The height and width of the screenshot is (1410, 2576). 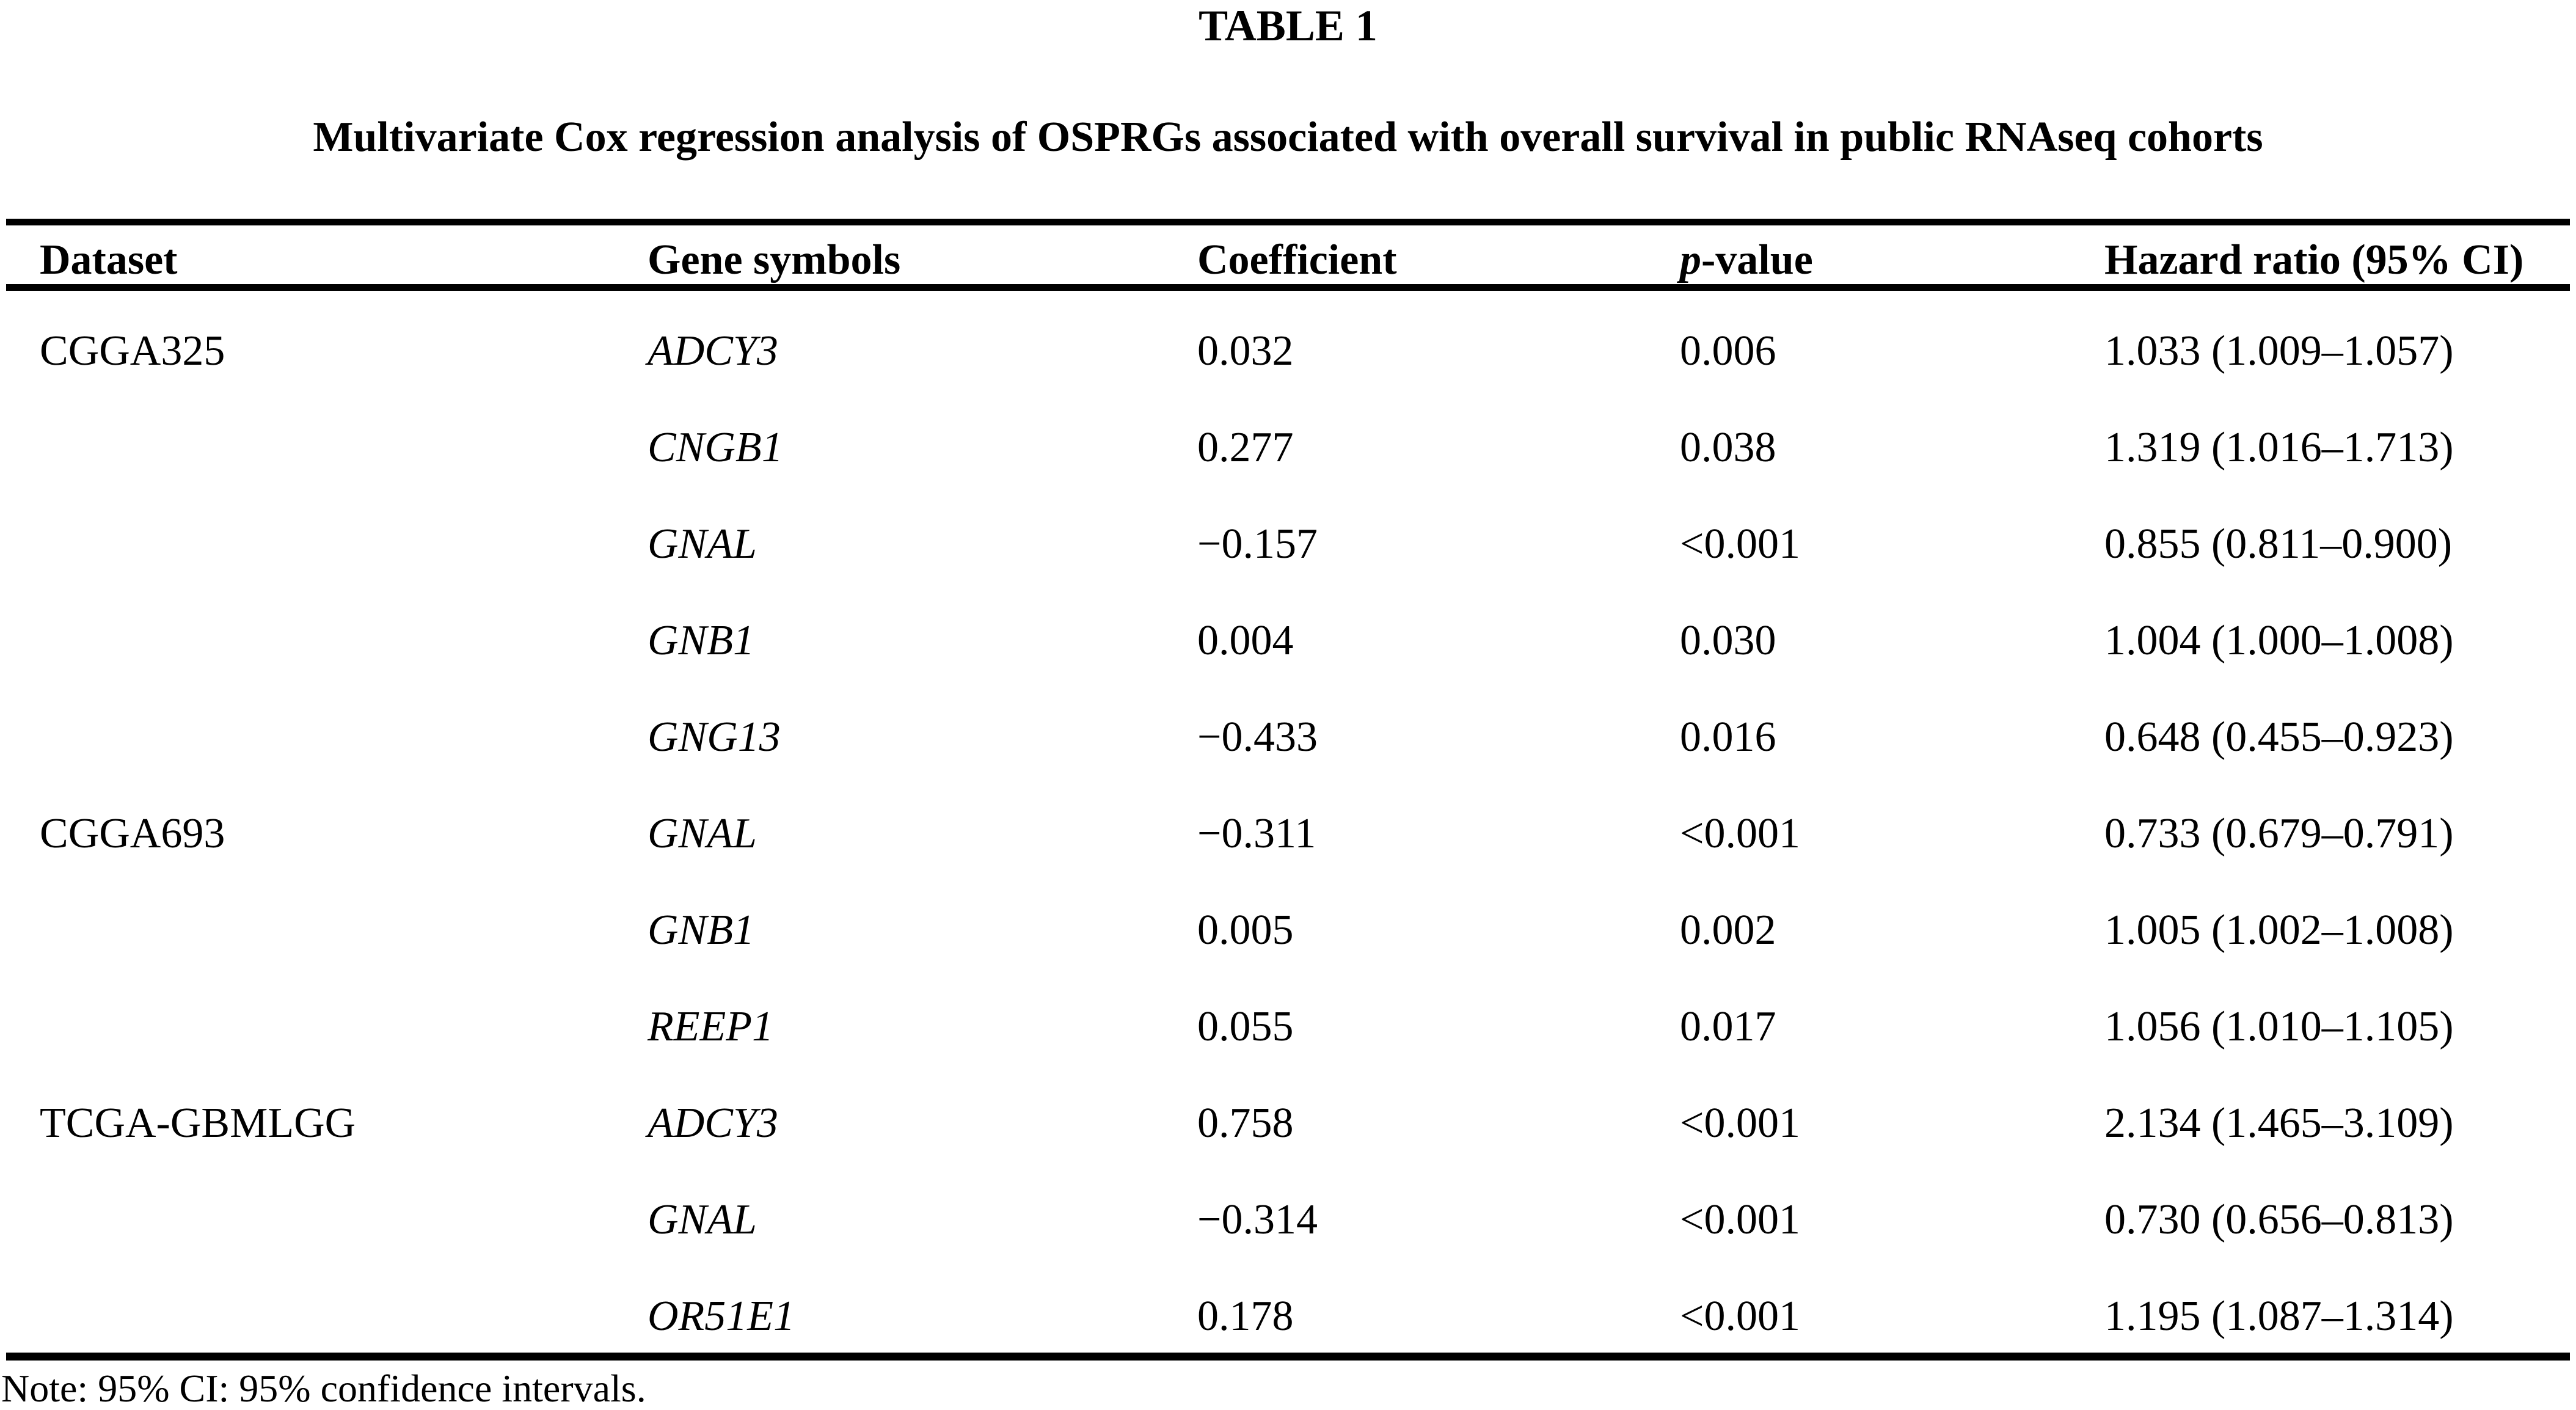 What do you see at coordinates (1728, 1026) in the screenshot?
I see `p-value-cell: 0.017` at bounding box center [1728, 1026].